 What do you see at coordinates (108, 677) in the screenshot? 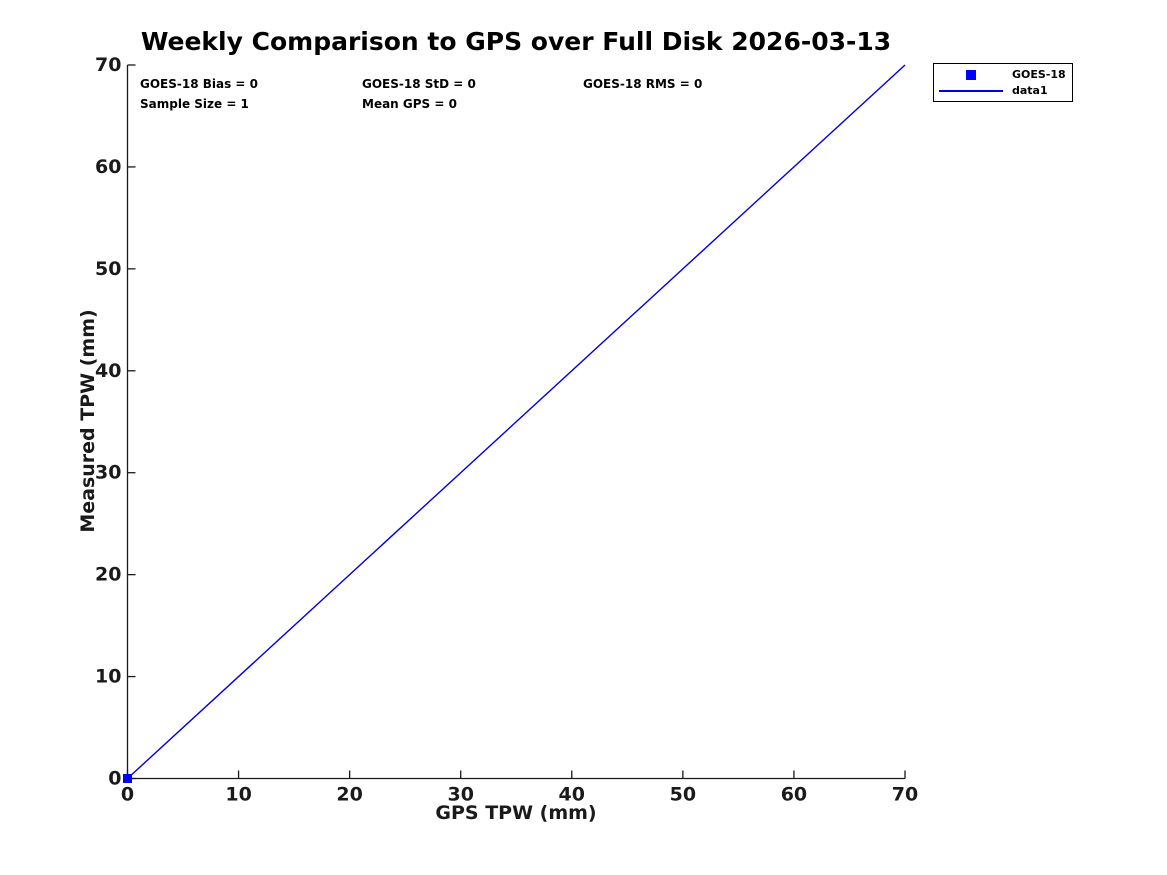
I see `y-tick-label: 10` at bounding box center [108, 677].